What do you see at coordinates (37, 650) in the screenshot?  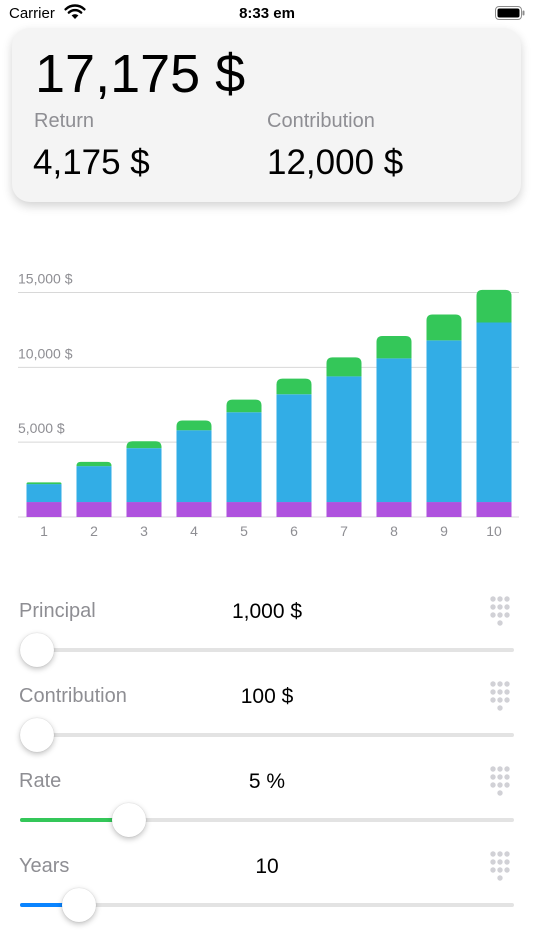 I see `principal-slider-thumb` at bounding box center [37, 650].